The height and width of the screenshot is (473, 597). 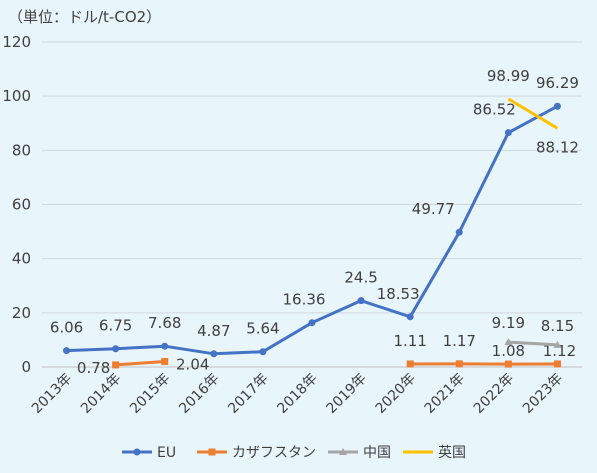 I want to click on data-label: 98.99, so click(x=508, y=76).